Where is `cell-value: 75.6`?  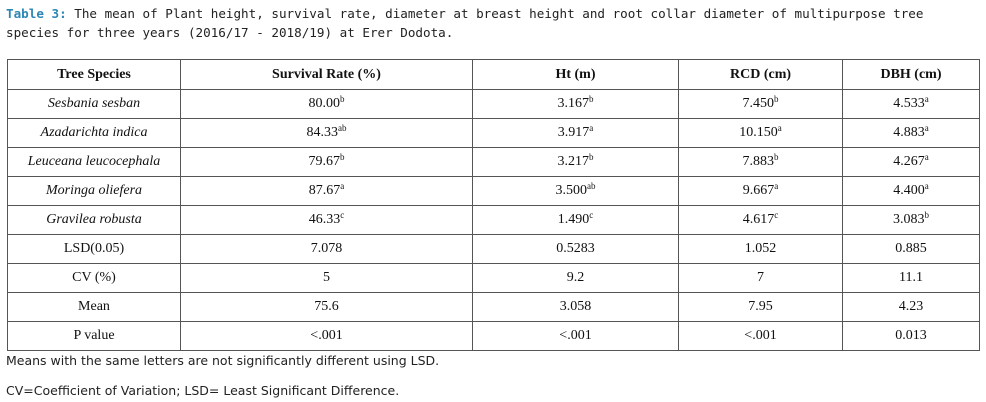
cell-value: 75.6 is located at coordinates (326, 306).